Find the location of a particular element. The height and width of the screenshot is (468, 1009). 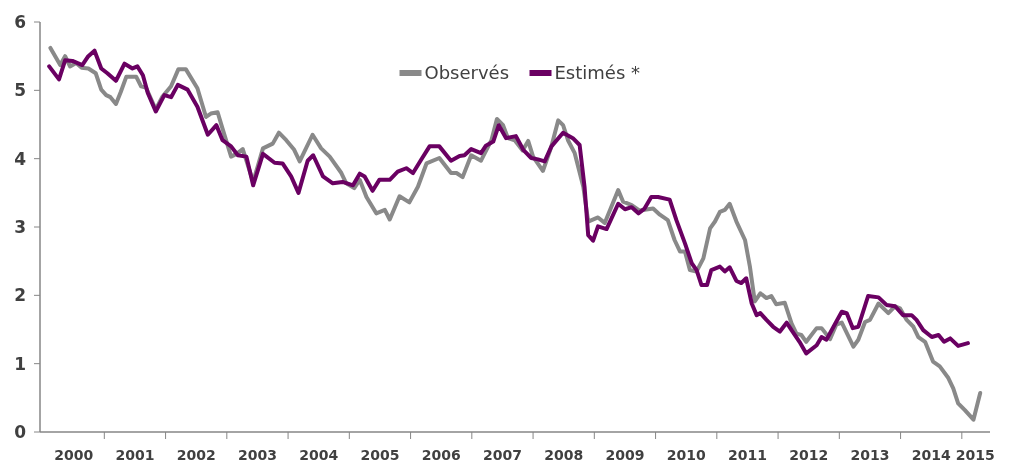

x-tick-label: 2005 is located at coordinates (380, 455).